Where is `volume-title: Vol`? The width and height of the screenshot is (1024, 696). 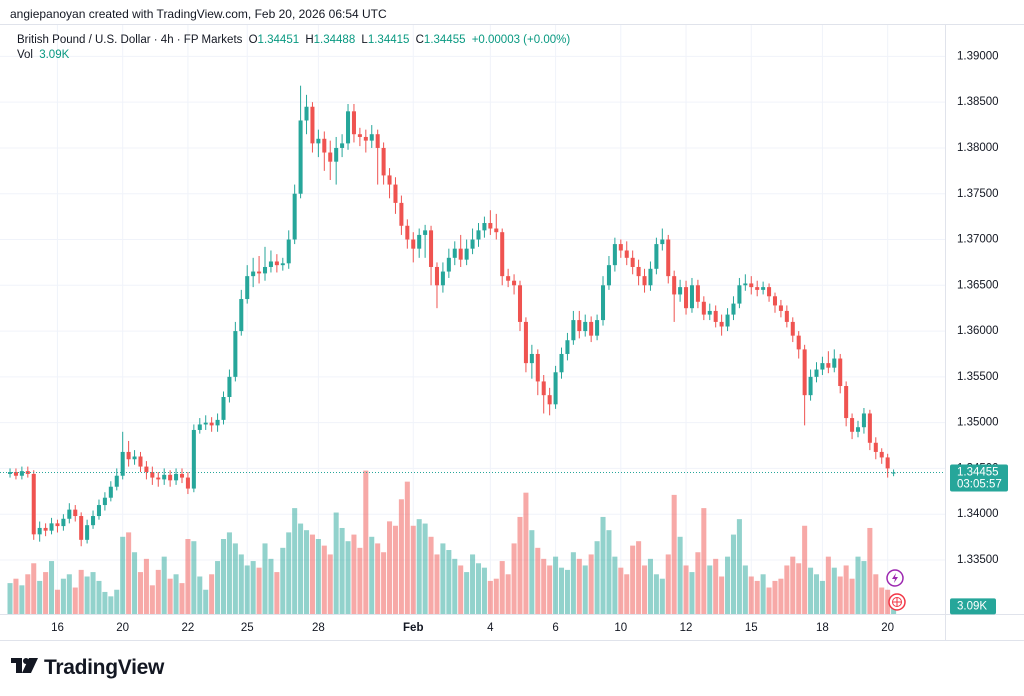
volume-title: Vol is located at coordinates (25, 55).